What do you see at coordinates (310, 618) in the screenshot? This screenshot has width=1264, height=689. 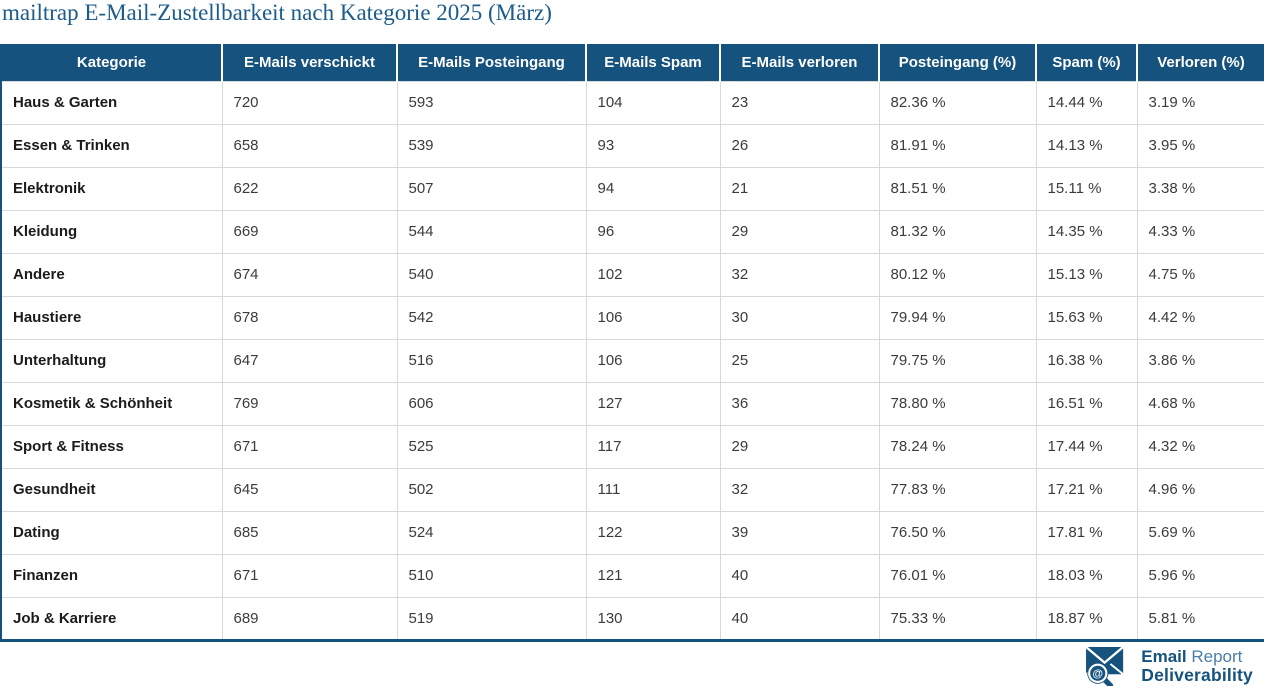 I see `value-cell: 689` at bounding box center [310, 618].